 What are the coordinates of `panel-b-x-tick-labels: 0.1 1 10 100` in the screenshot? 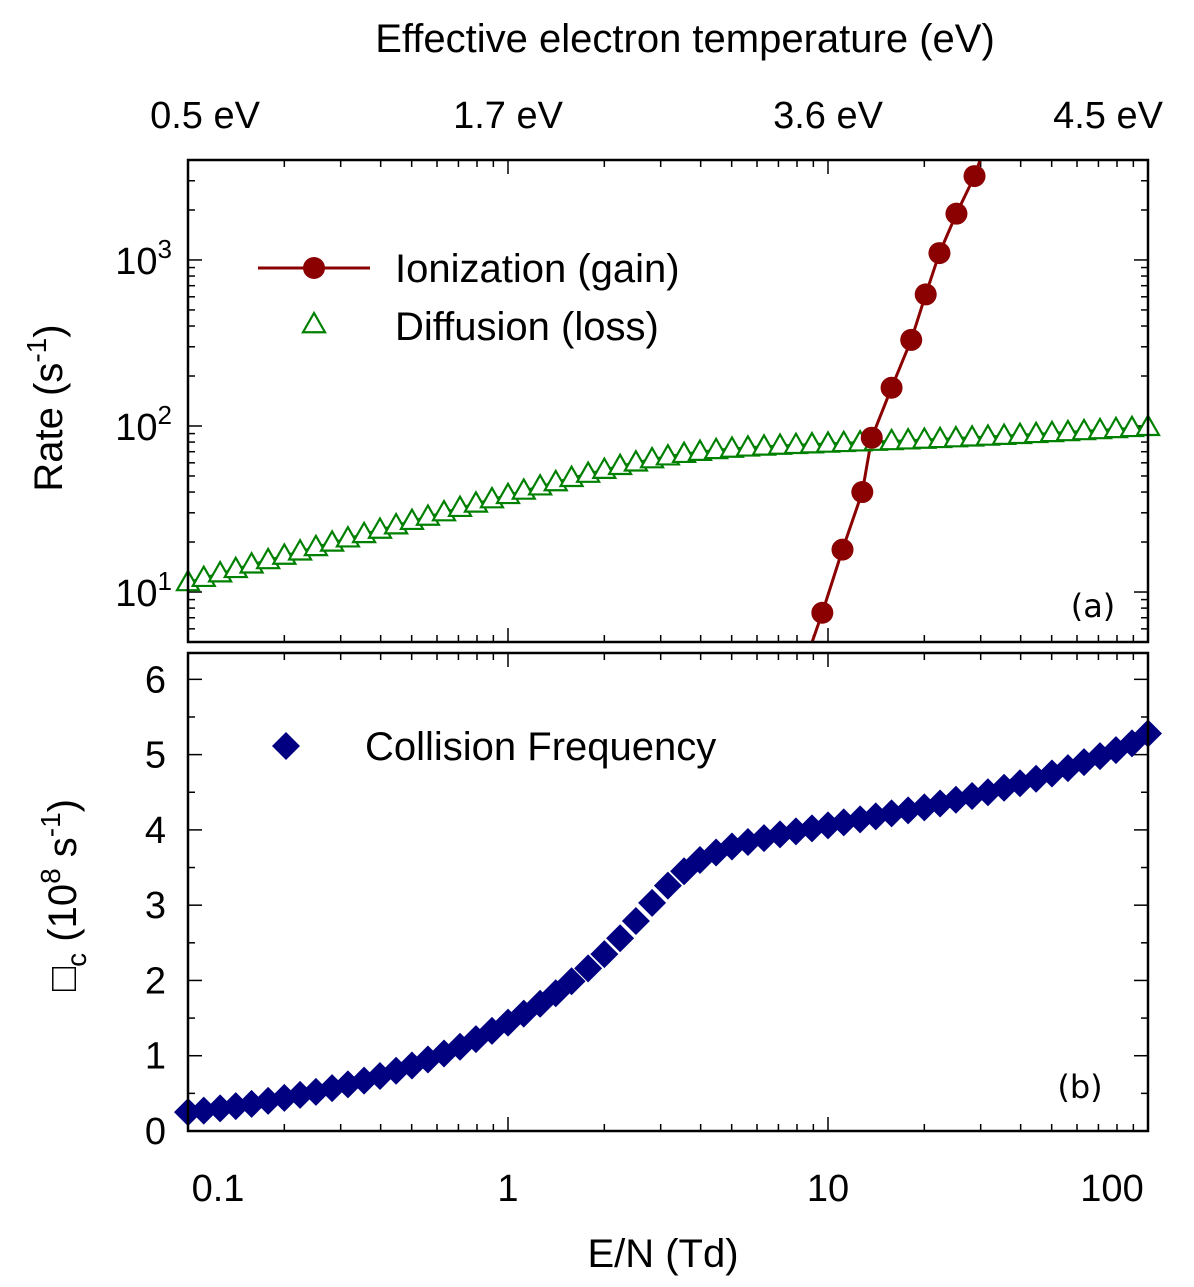 It's located at (668, 1189).